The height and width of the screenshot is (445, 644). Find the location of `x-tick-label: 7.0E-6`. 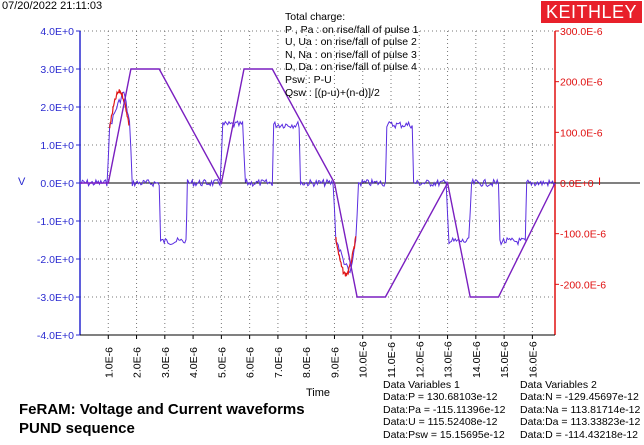

x-tick-label: 7.0E-6 is located at coordinates (279, 362).